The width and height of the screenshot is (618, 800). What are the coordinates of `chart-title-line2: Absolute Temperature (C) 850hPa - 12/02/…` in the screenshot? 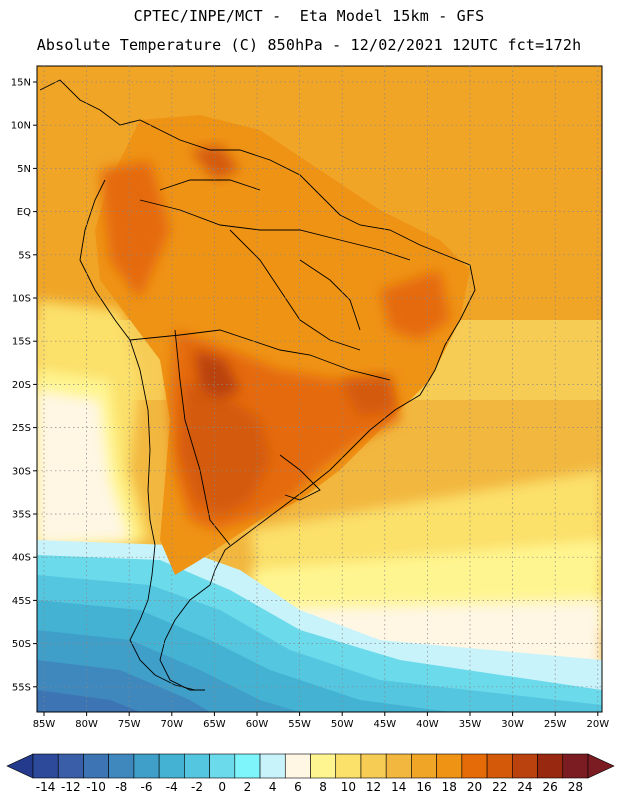 It's located at (309, 45).